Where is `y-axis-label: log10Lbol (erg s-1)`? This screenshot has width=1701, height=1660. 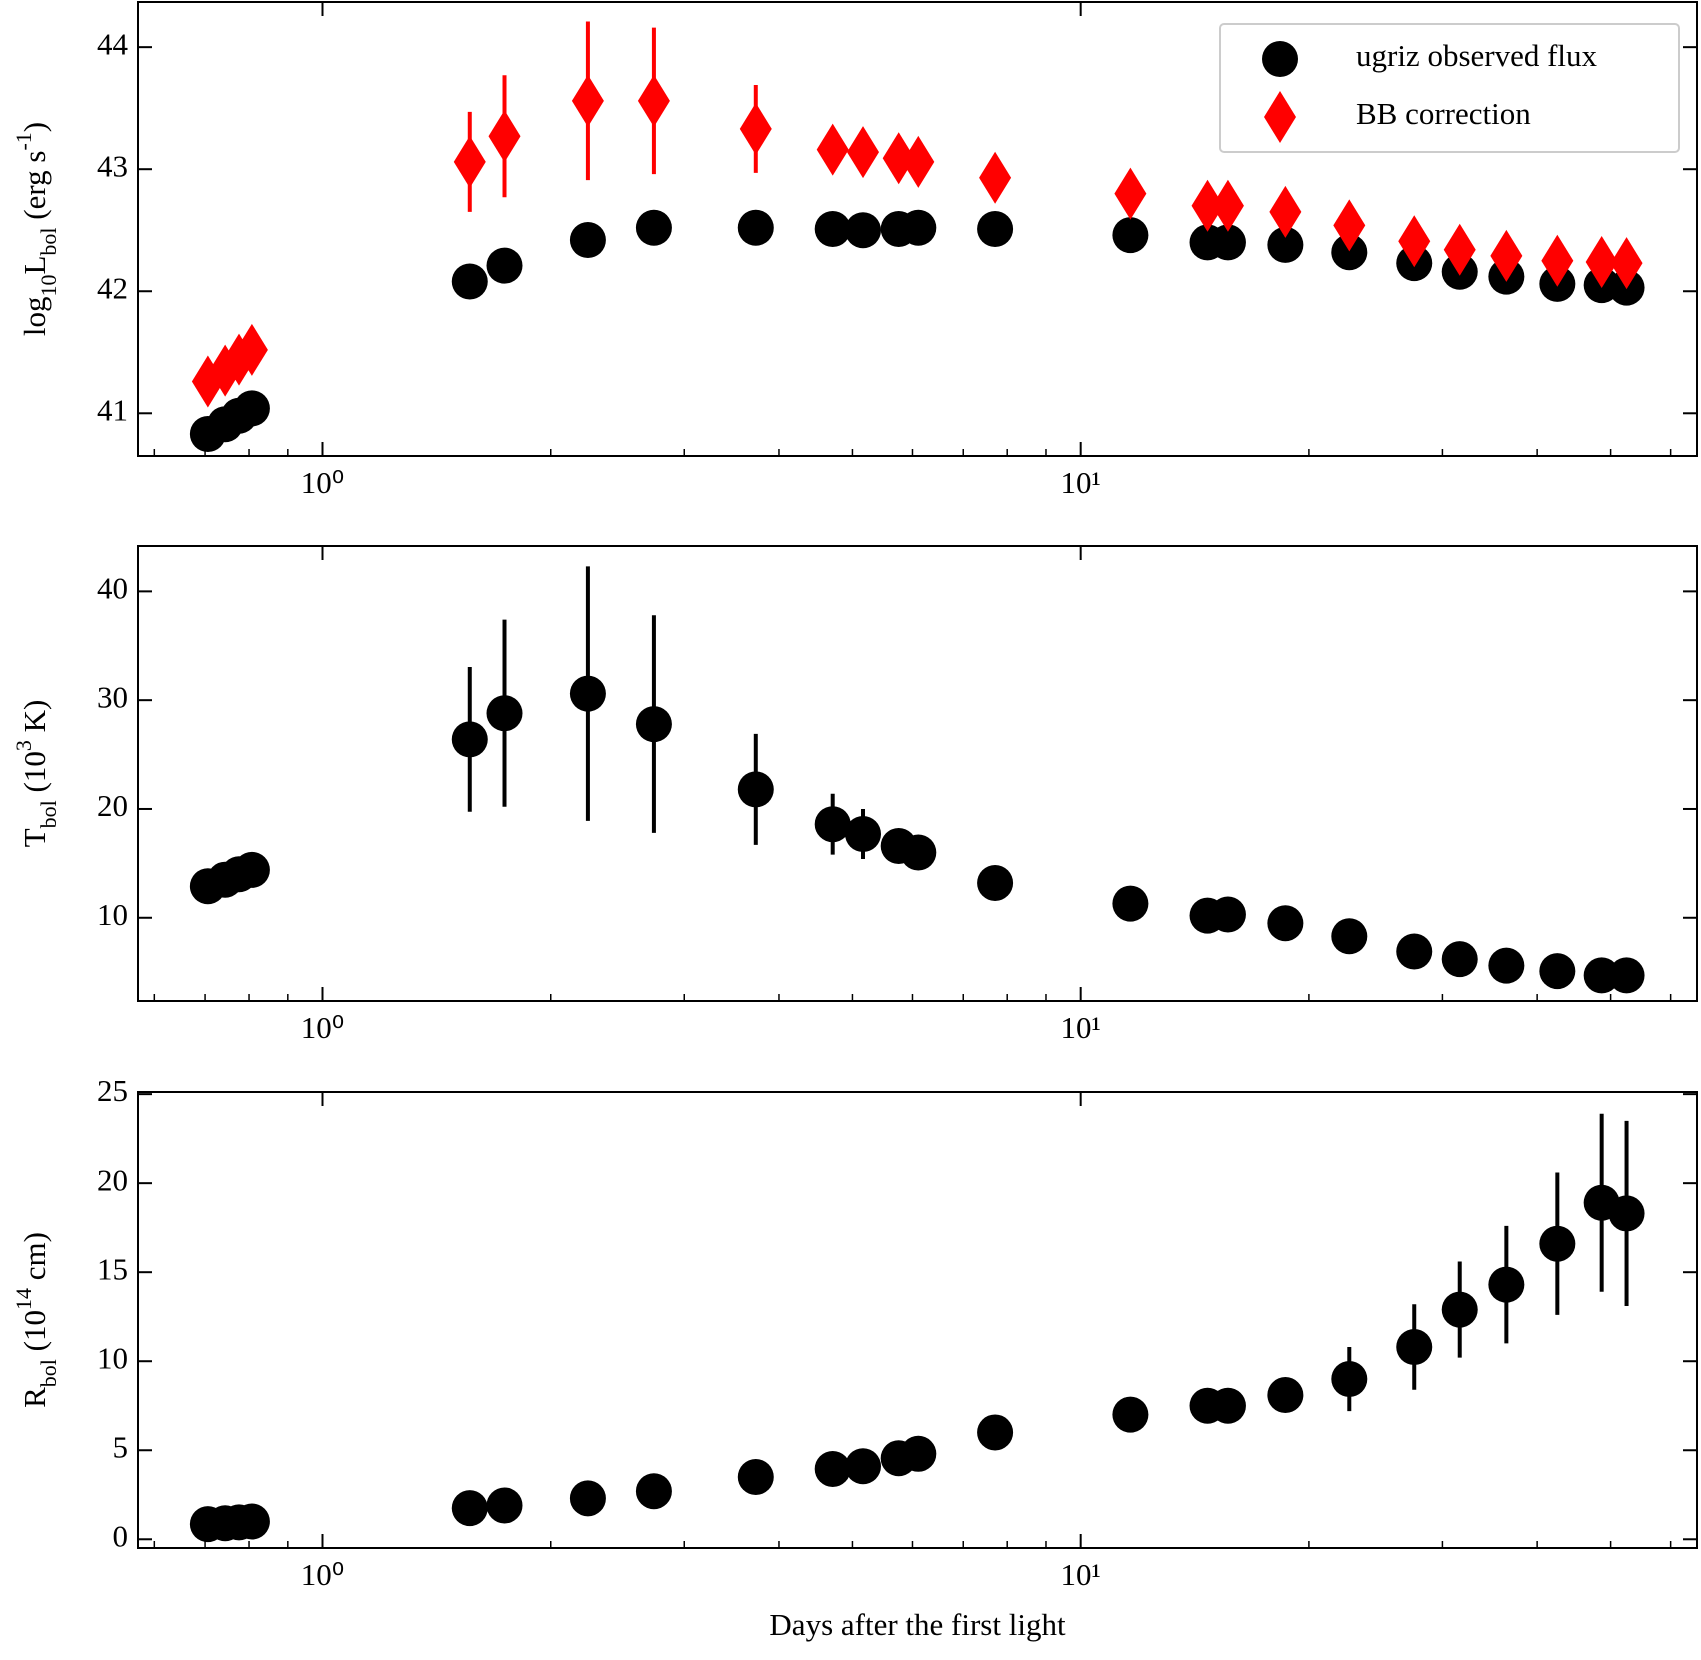
y-axis-label: log10Lbol (erg s-1) is located at coordinates (36, 229).